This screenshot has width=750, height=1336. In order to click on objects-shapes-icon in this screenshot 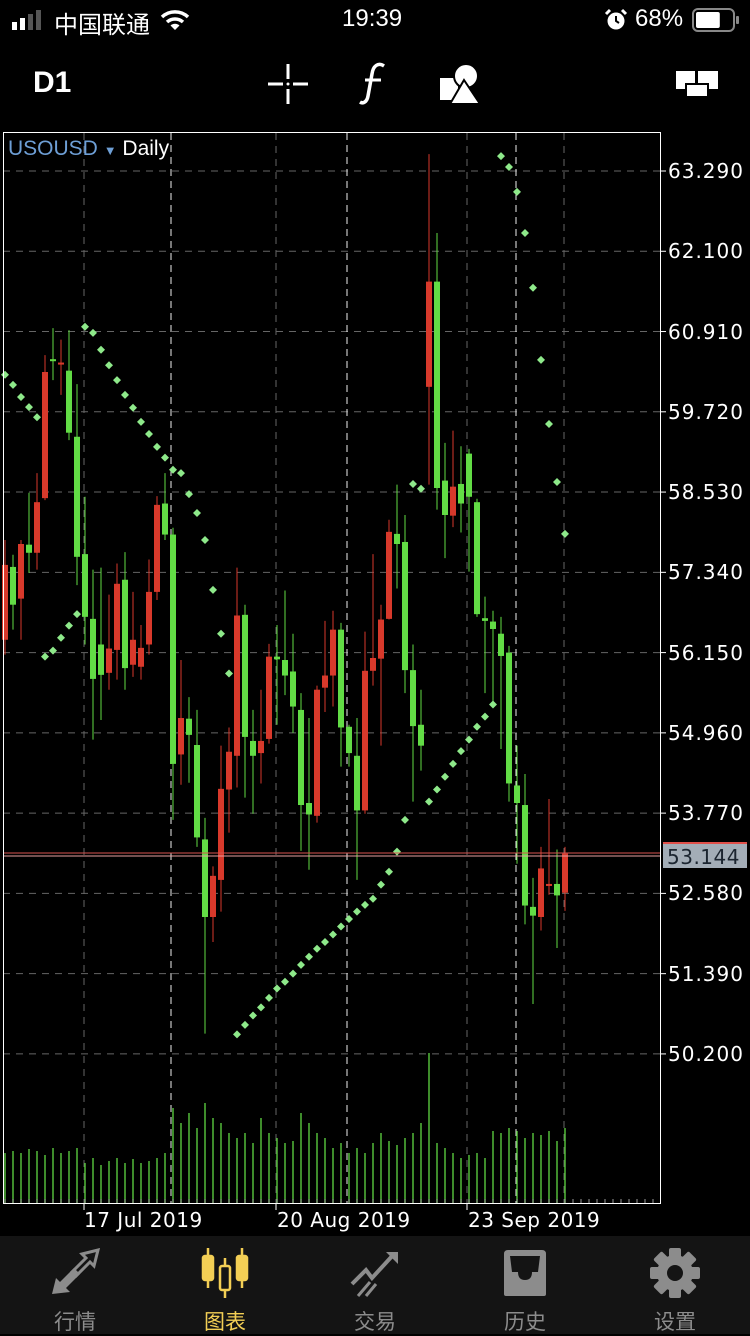, I will do `click(460, 84)`.